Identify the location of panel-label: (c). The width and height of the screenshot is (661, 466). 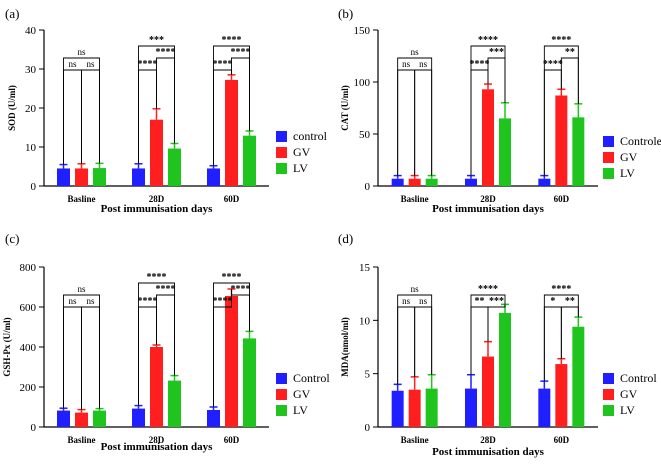
(12, 238).